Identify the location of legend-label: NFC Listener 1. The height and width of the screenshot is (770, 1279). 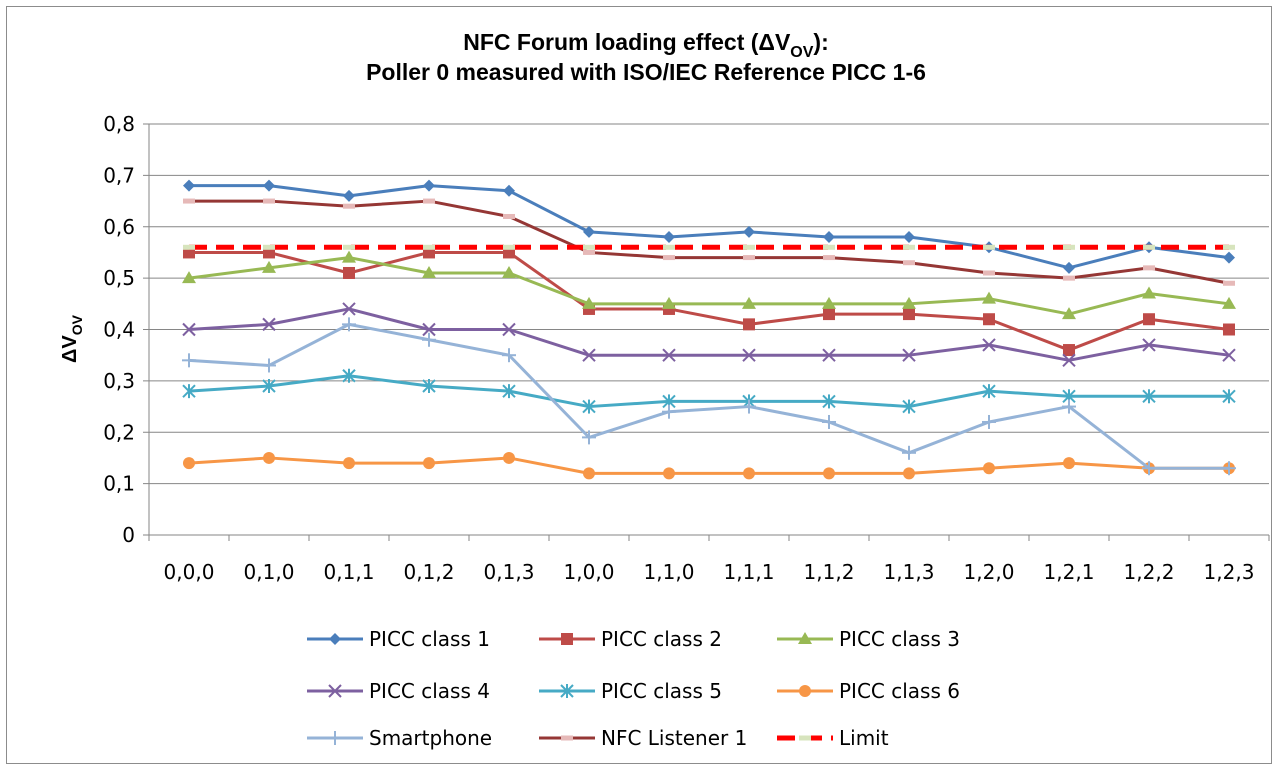
(674, 738).